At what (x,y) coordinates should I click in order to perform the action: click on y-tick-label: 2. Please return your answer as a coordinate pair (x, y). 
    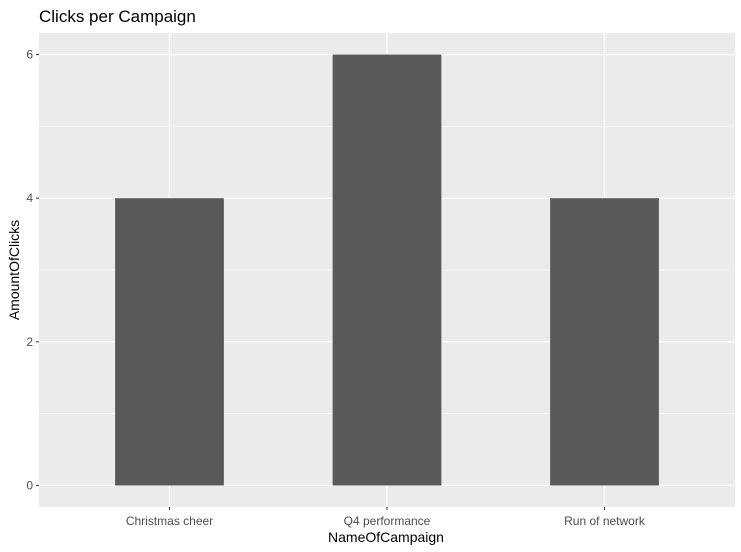
    Looking at the image, I should click on (29, 342).